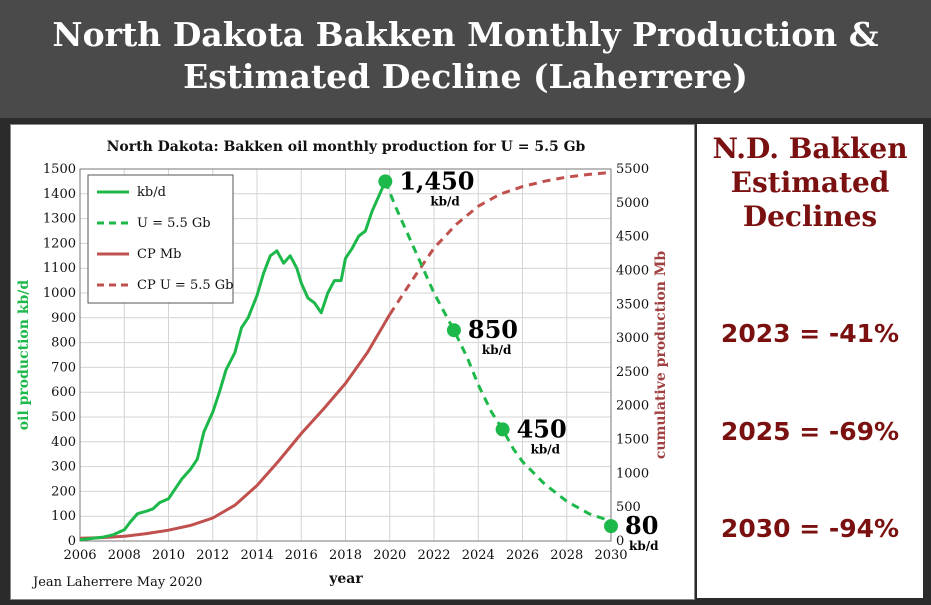 The width and height of the screenshot is (931, 605). Describe the element at coordinates (810, 216) in the screenshot. I see `declines-title-line-3: Declines` at that location.